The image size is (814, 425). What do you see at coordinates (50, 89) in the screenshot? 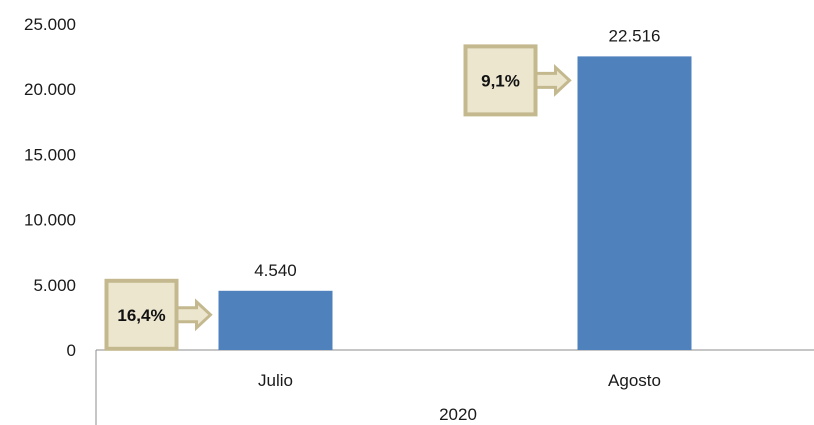
I see `y-tick-label: 20.000` at bounding box center [50, 89].